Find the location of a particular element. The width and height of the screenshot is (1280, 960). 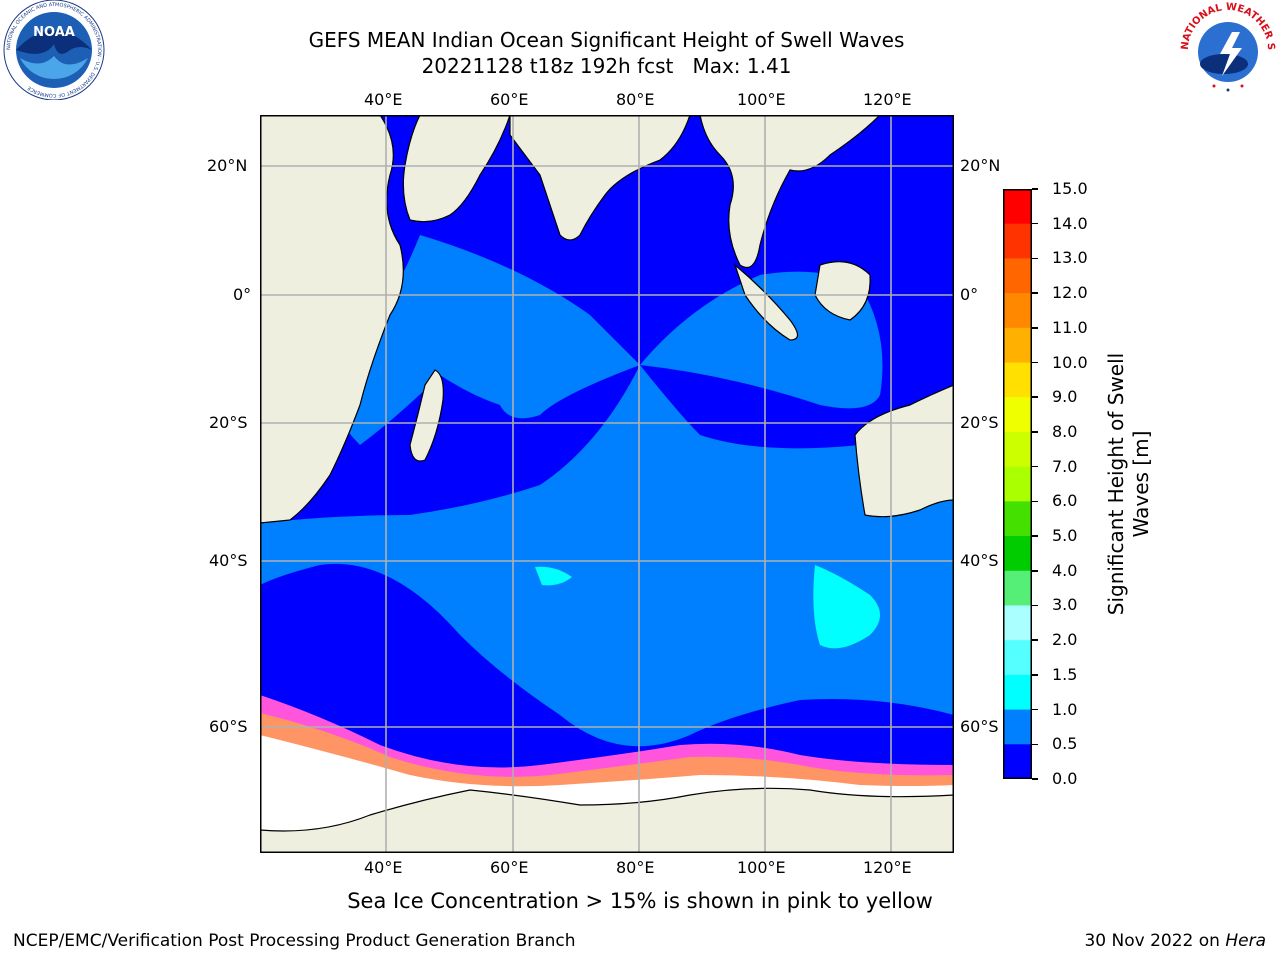

land-southeast-asia is located at coordinates (790, 192).